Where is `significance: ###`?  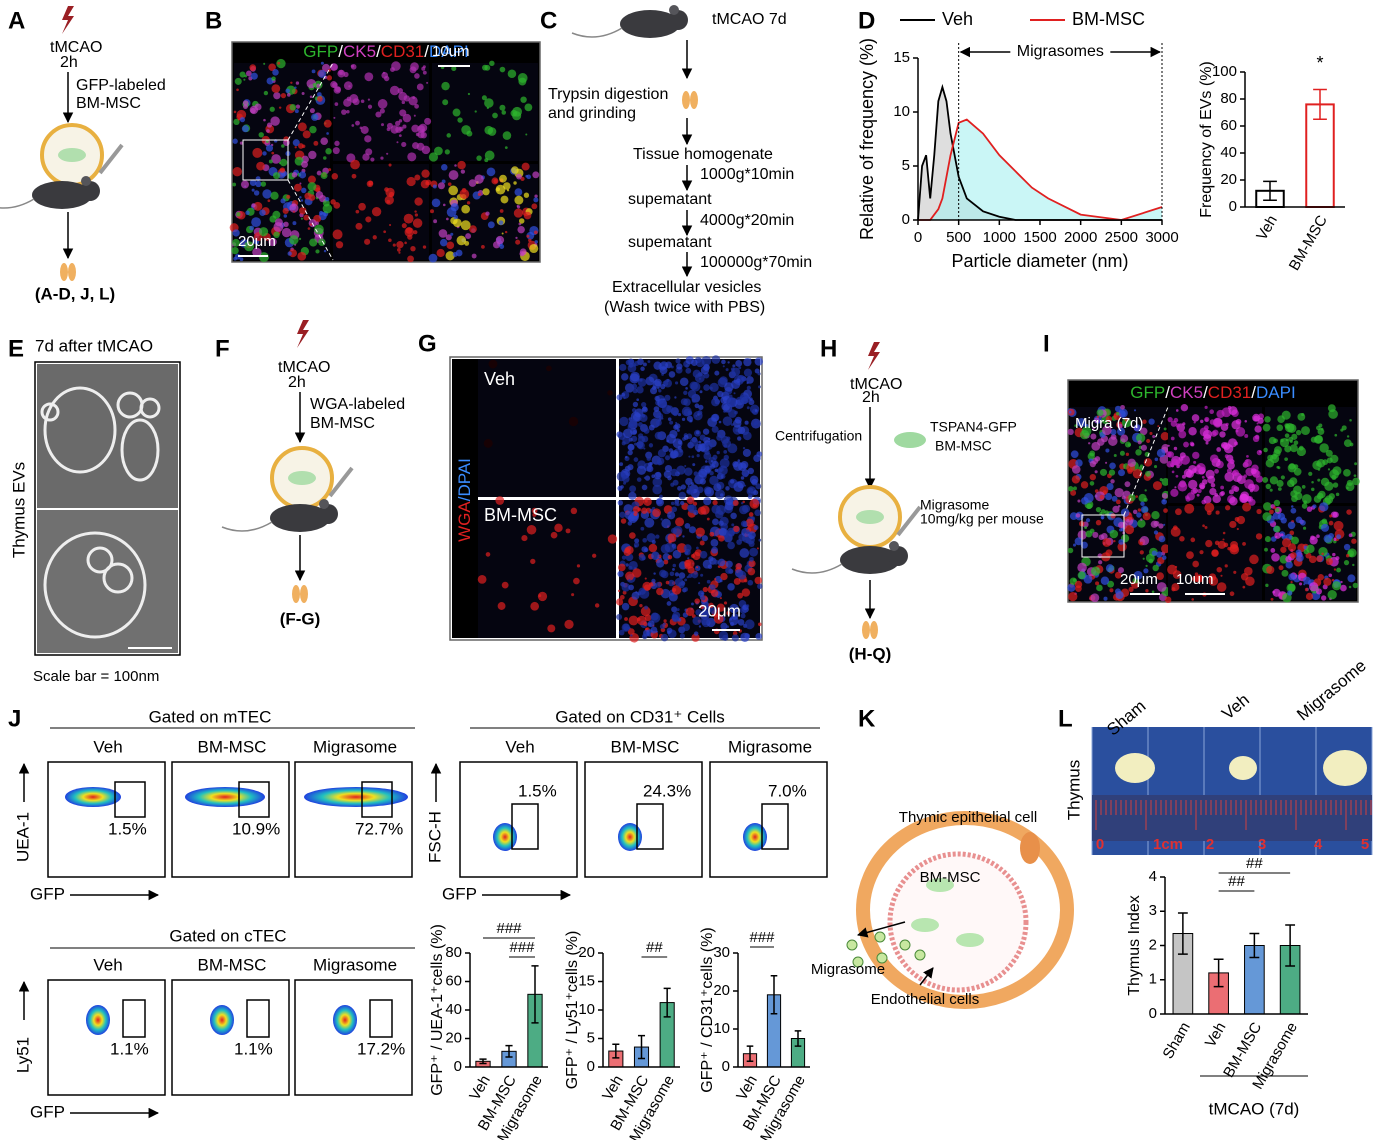 significance: ### is located at coordinates (522, 947).